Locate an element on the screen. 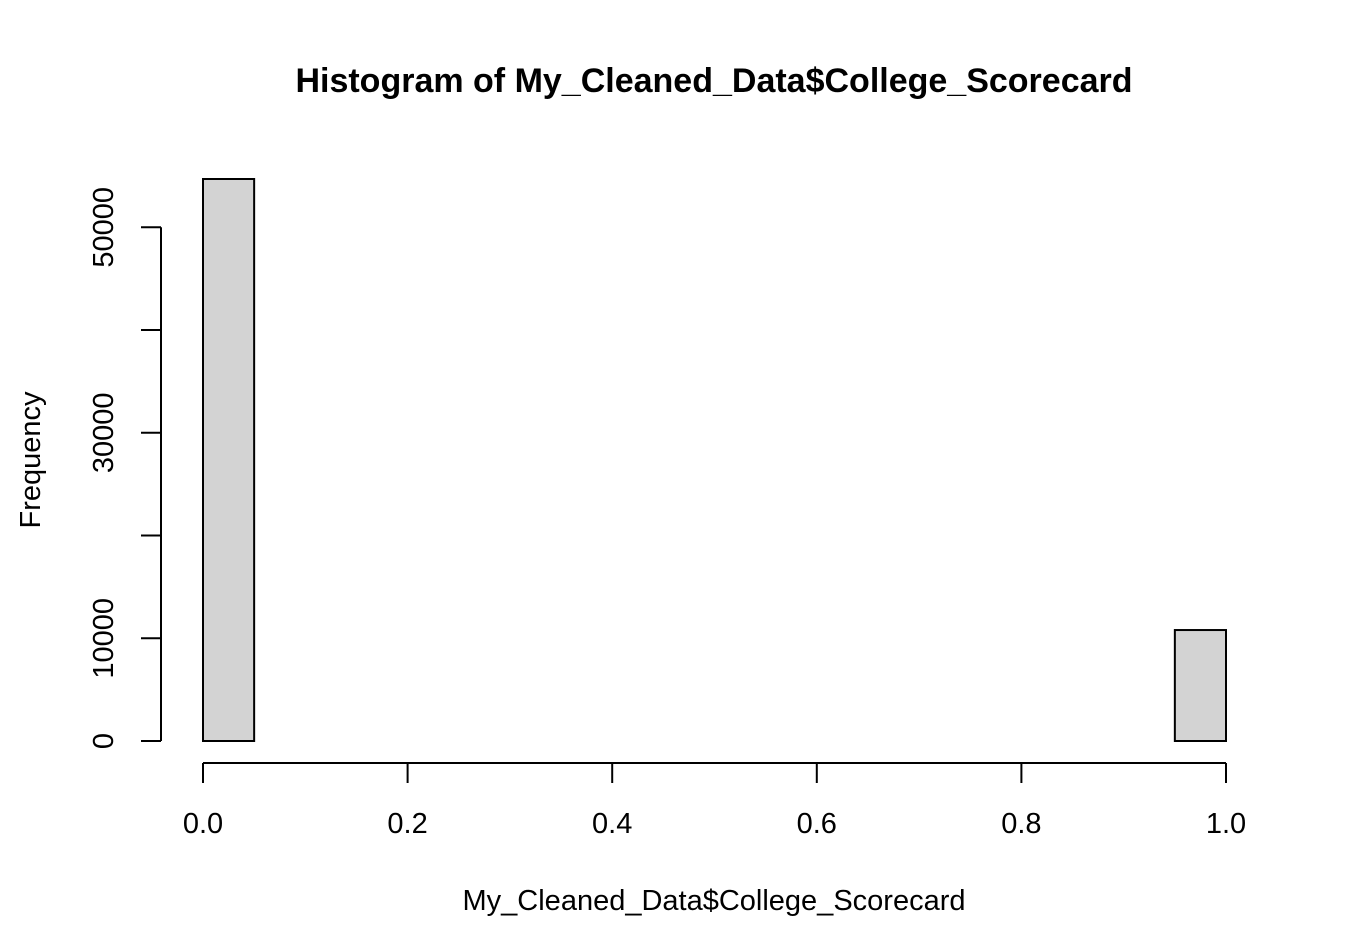  y-tick-label: 50000 is located at coordinates (104, 227).